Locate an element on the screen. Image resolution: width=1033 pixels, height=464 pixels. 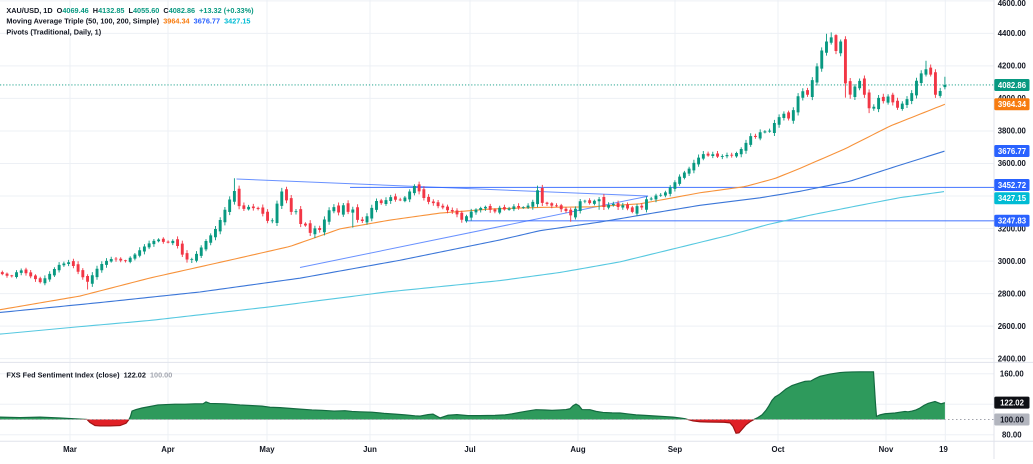
svg-text: 4400.00 is located at coordinates (1012, 33).